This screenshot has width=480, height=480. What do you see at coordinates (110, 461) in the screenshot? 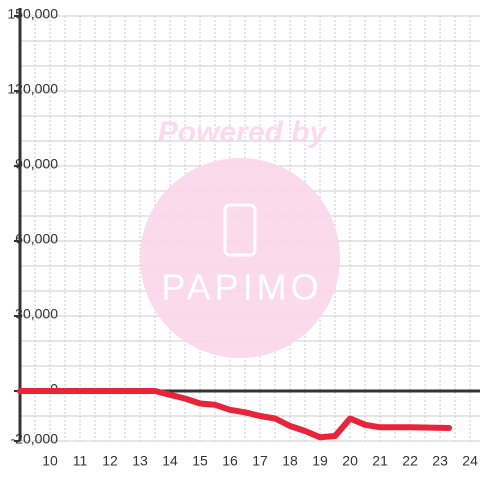
I see `x-tick-label: 12` at bounding box center [110, 461].